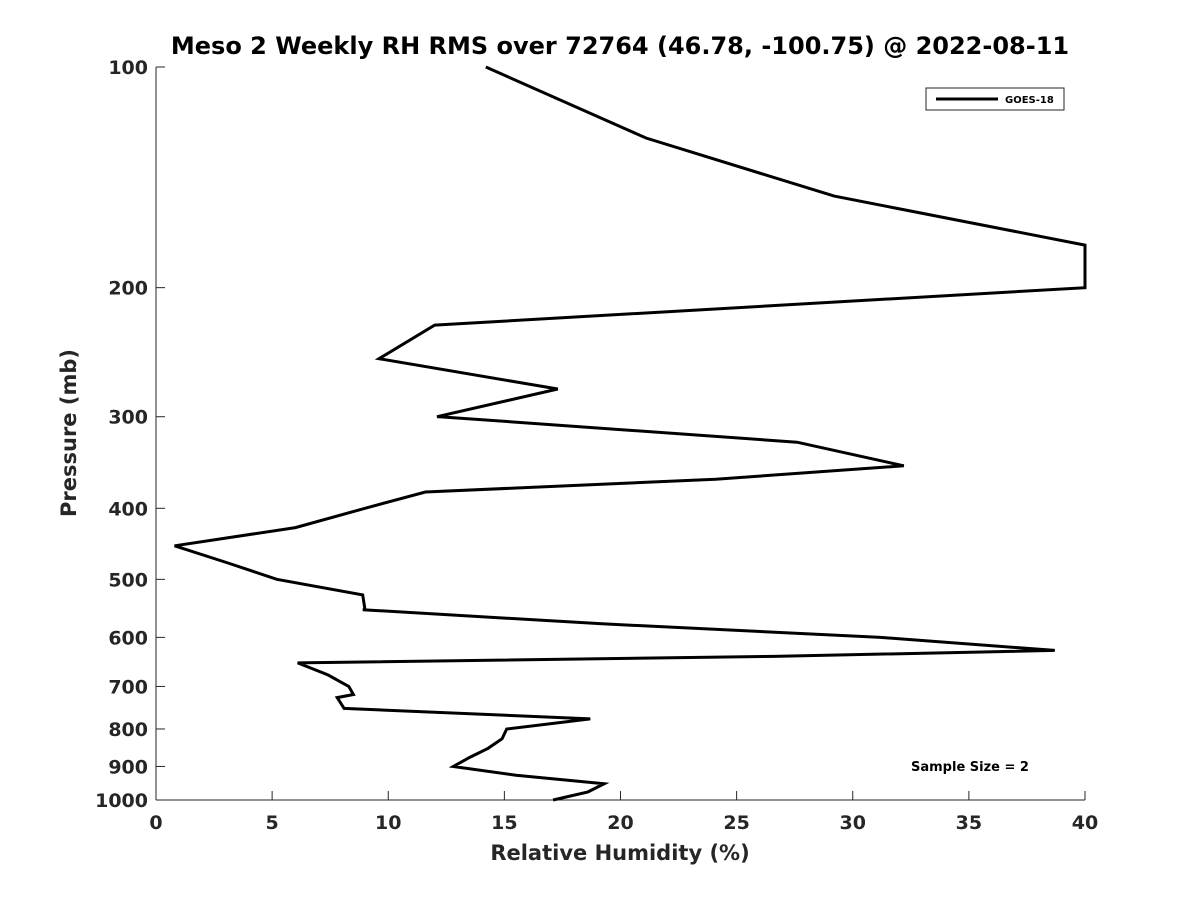  I want to click on x-tick-label-35: 35, so click(969, 823).